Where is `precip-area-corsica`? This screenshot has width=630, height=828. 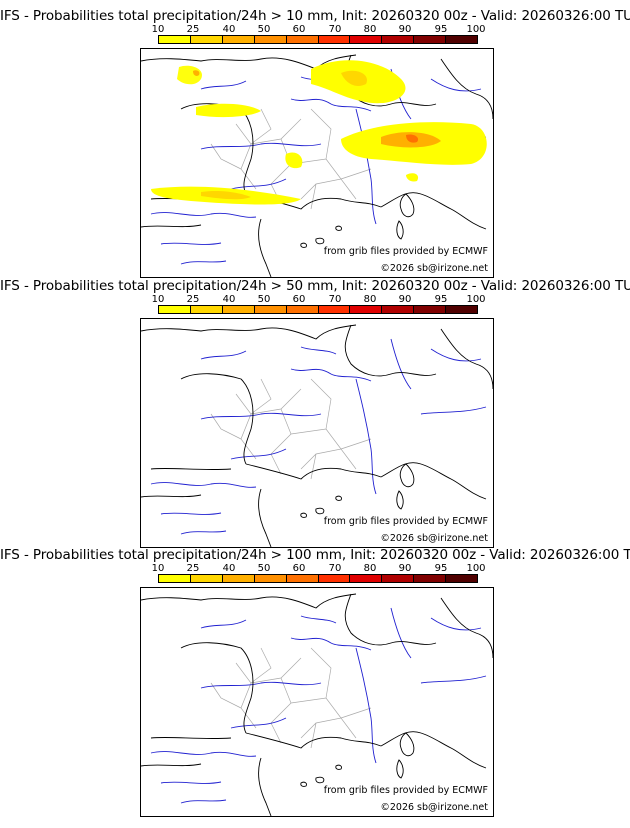
precip-area-corsica is located at coordinates (412, 177).